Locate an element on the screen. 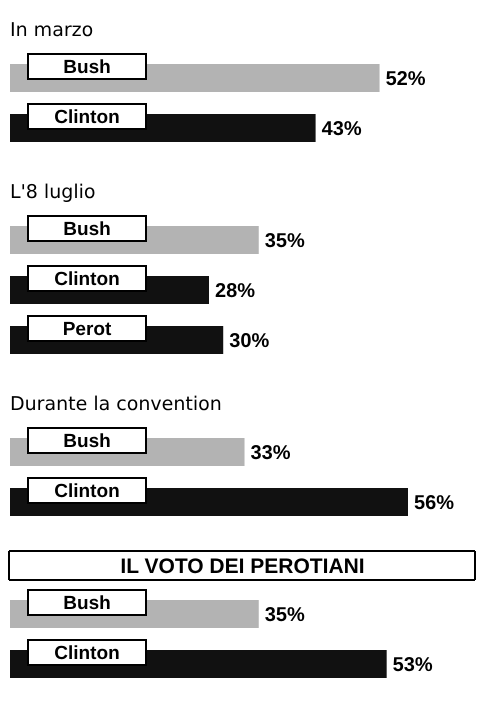 The width and height of the screenshot is (485, 715). data-label: 56% is located at coordinates (434, 503).